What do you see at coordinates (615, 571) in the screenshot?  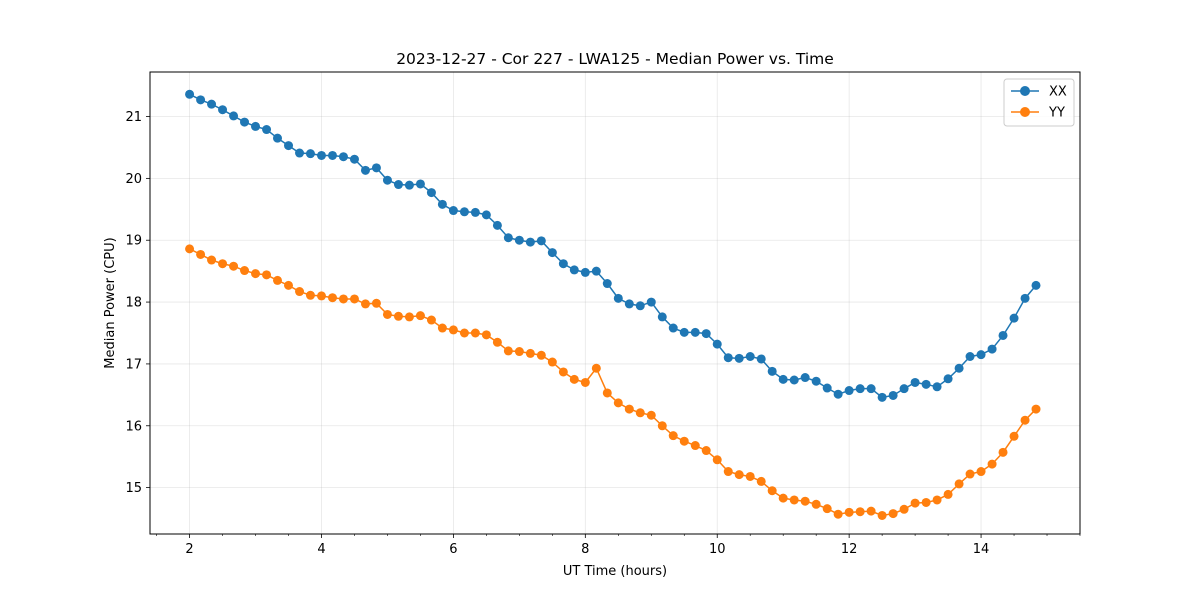 I see `x-axis-label: UT Time (hours)` at bounding box center [615, 571].